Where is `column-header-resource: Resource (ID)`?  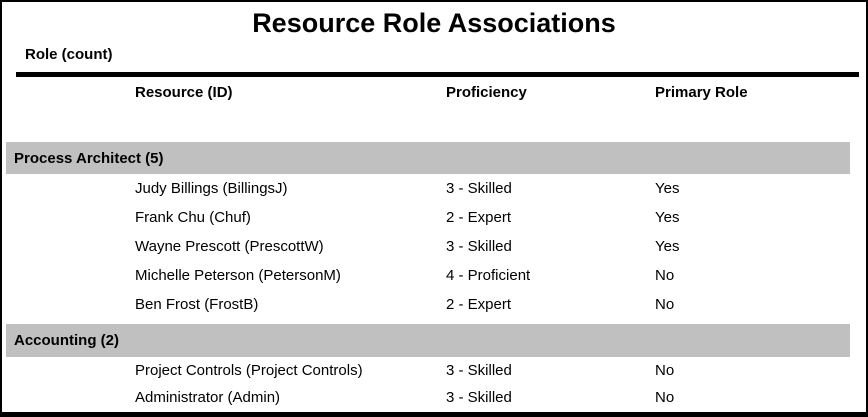 column-header-resource: Resource (ID) is located at coordinates (184, 92).